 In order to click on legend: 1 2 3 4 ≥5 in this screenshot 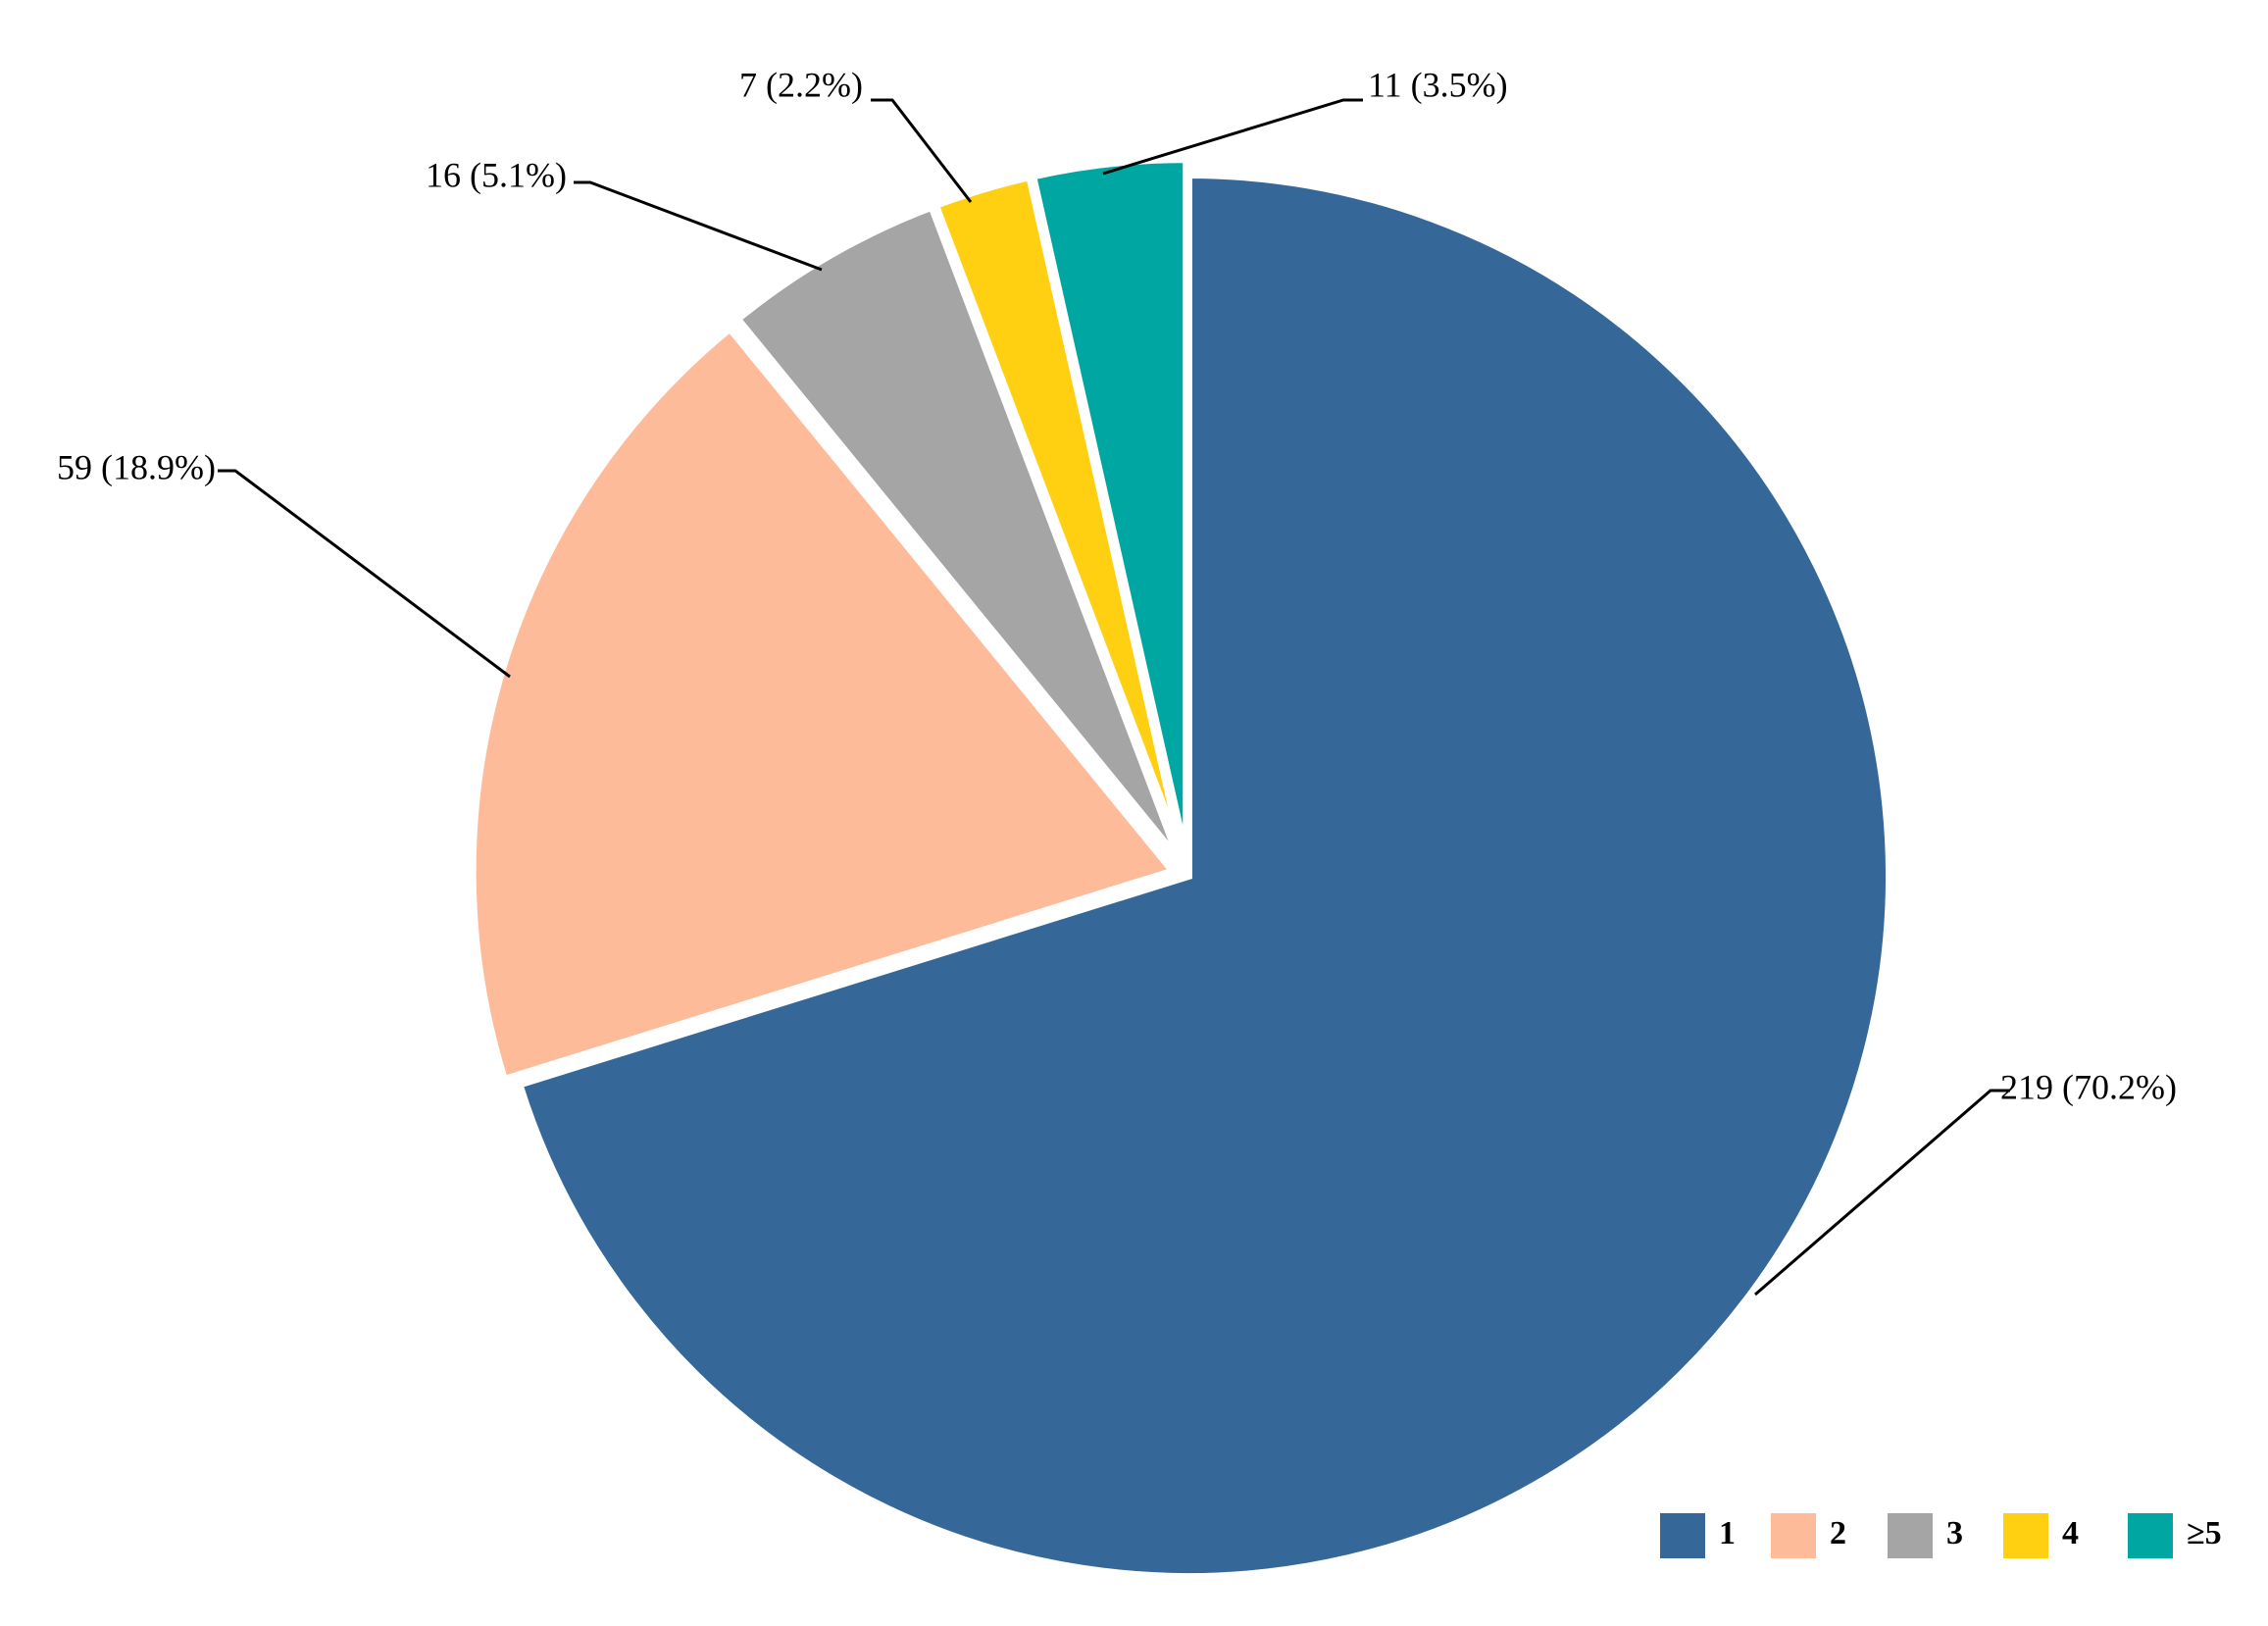, I will do `click(1941, 1535)`.